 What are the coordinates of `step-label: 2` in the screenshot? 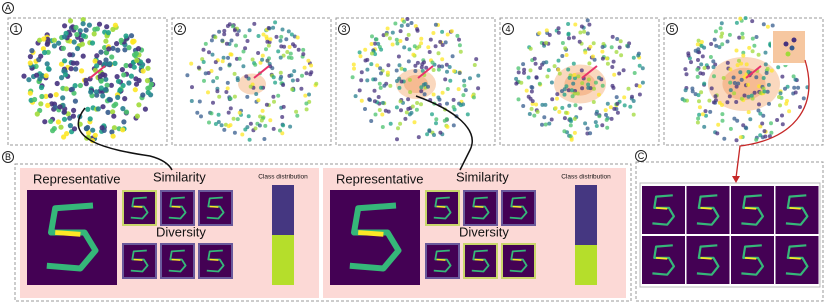 It's located at (179, 29).